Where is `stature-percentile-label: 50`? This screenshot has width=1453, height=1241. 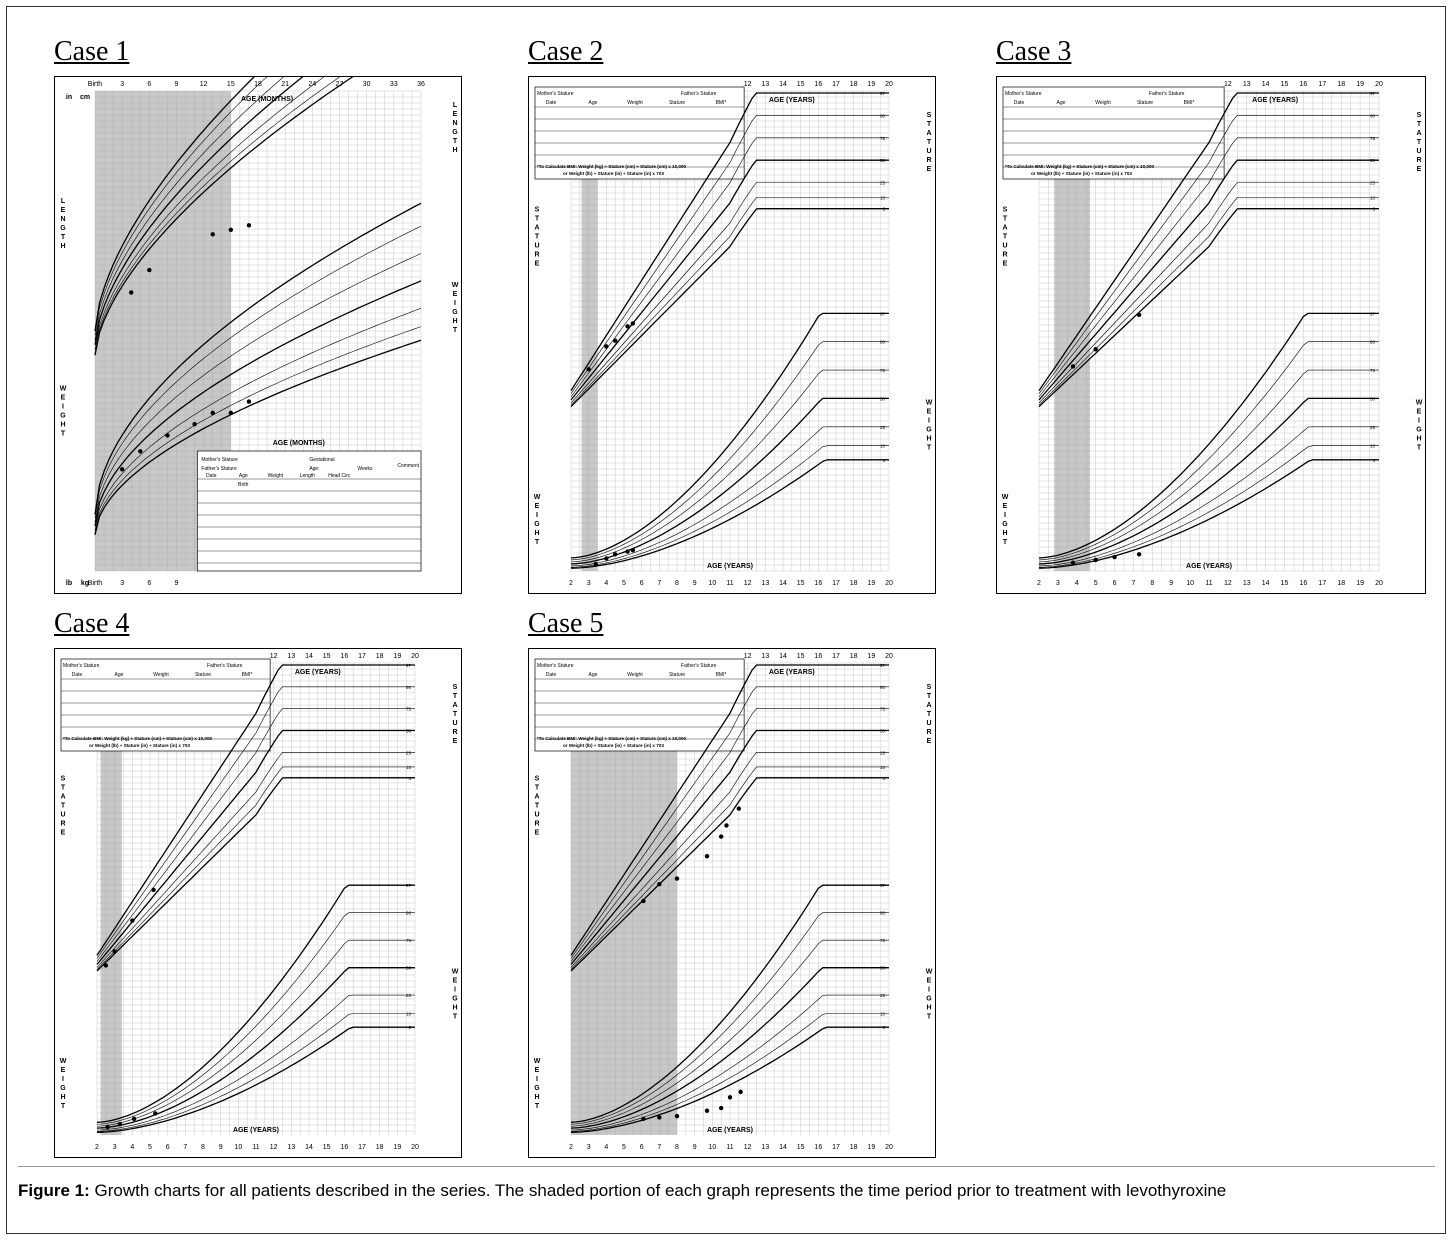
stature-percentile-label: 50 is located at coordinates (883, 730).